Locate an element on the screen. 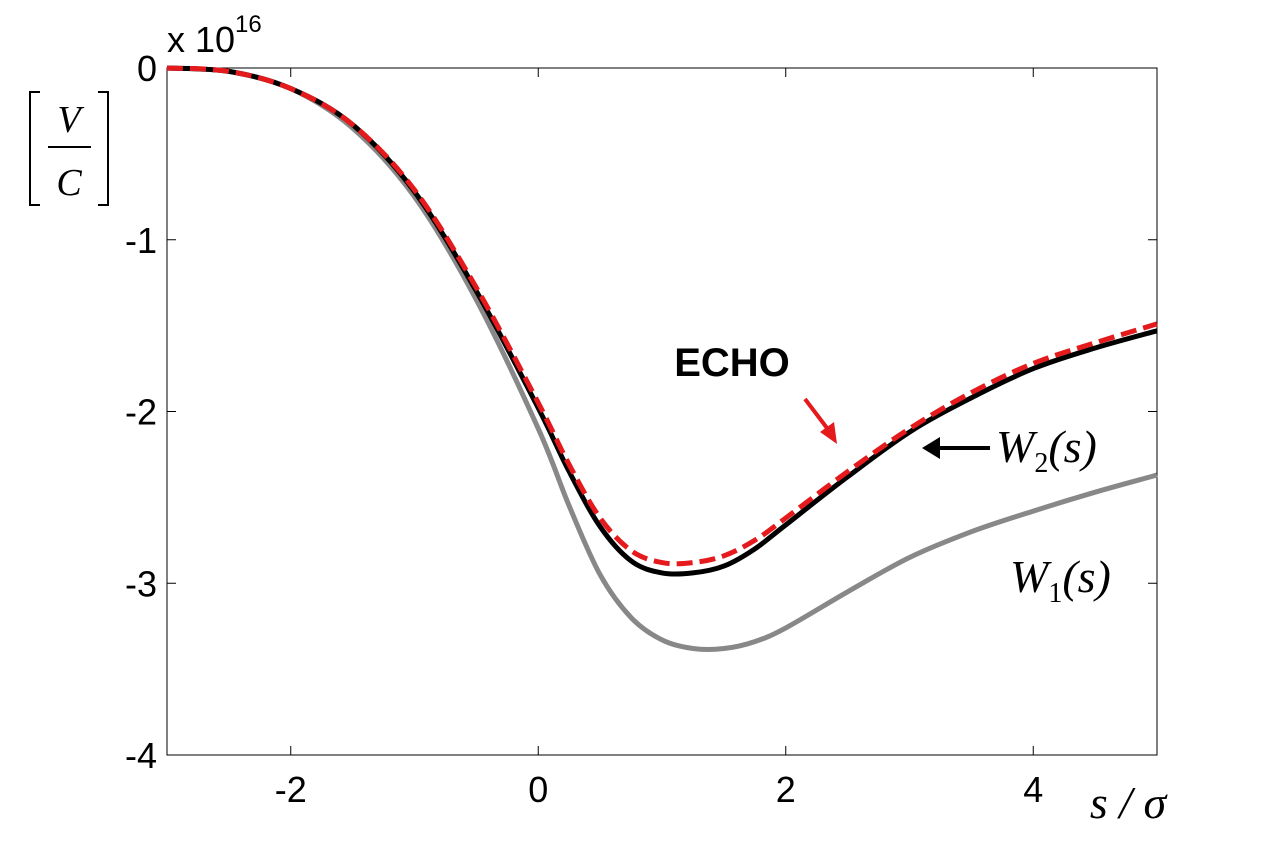 This screenshot has height=849, width=1280. x-tick-label: 0 is located at coordinates (538, 789).